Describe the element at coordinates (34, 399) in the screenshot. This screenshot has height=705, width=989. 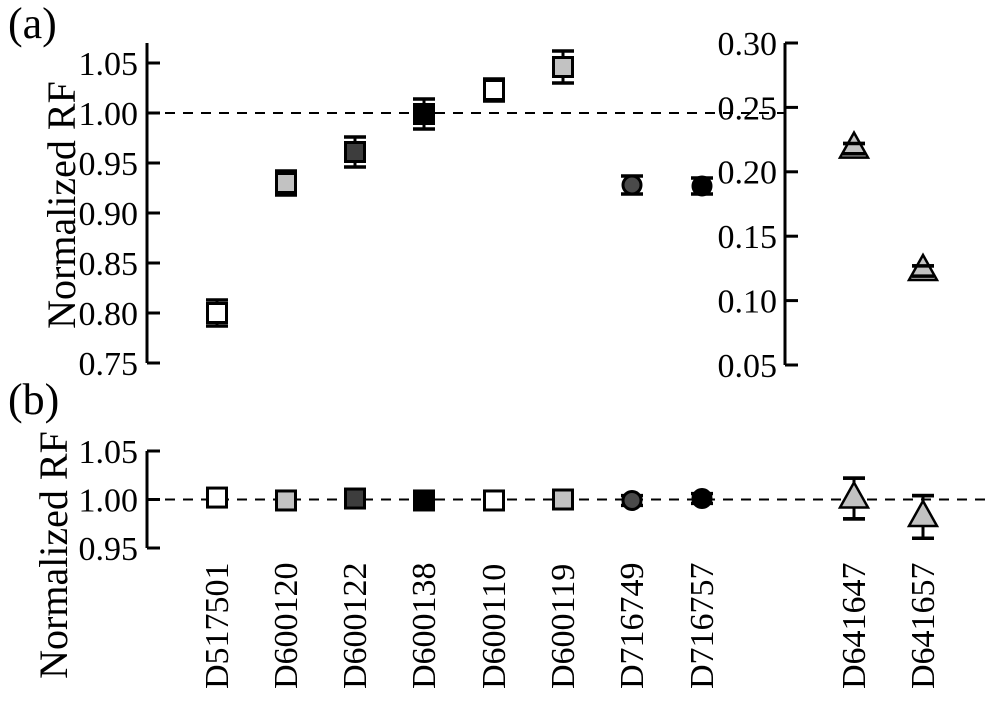
I see `panel-b-label: (b)` at that location.